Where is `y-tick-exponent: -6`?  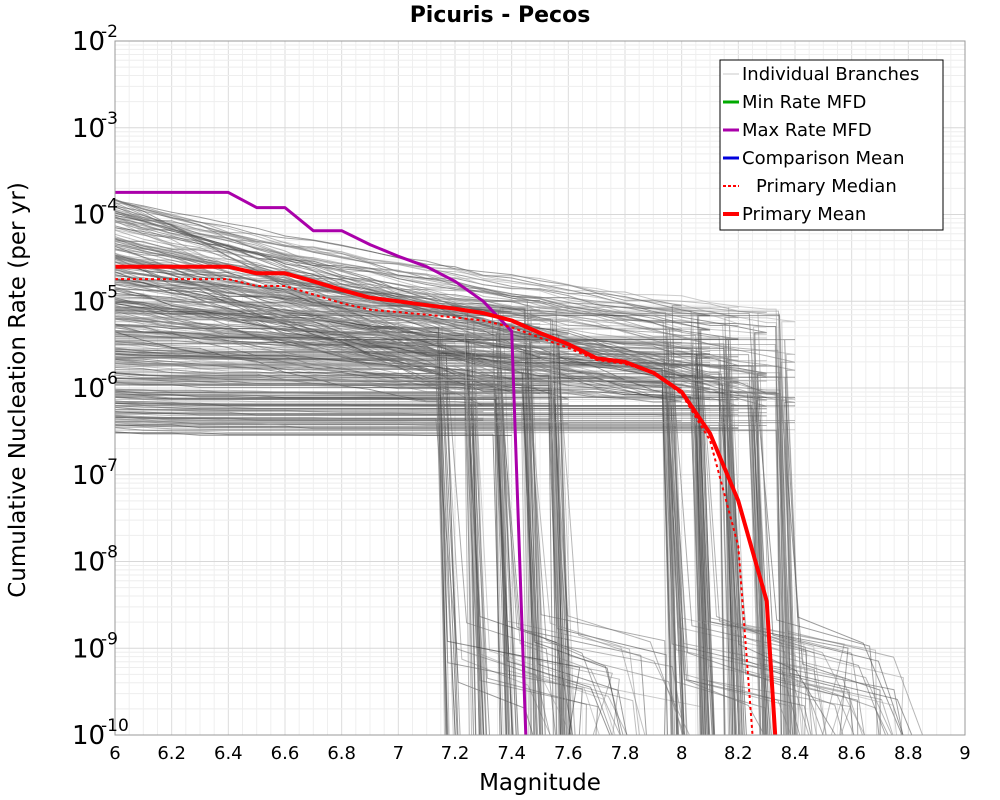 y-tick-exponent: -6 is located at coordinates (109, 379).